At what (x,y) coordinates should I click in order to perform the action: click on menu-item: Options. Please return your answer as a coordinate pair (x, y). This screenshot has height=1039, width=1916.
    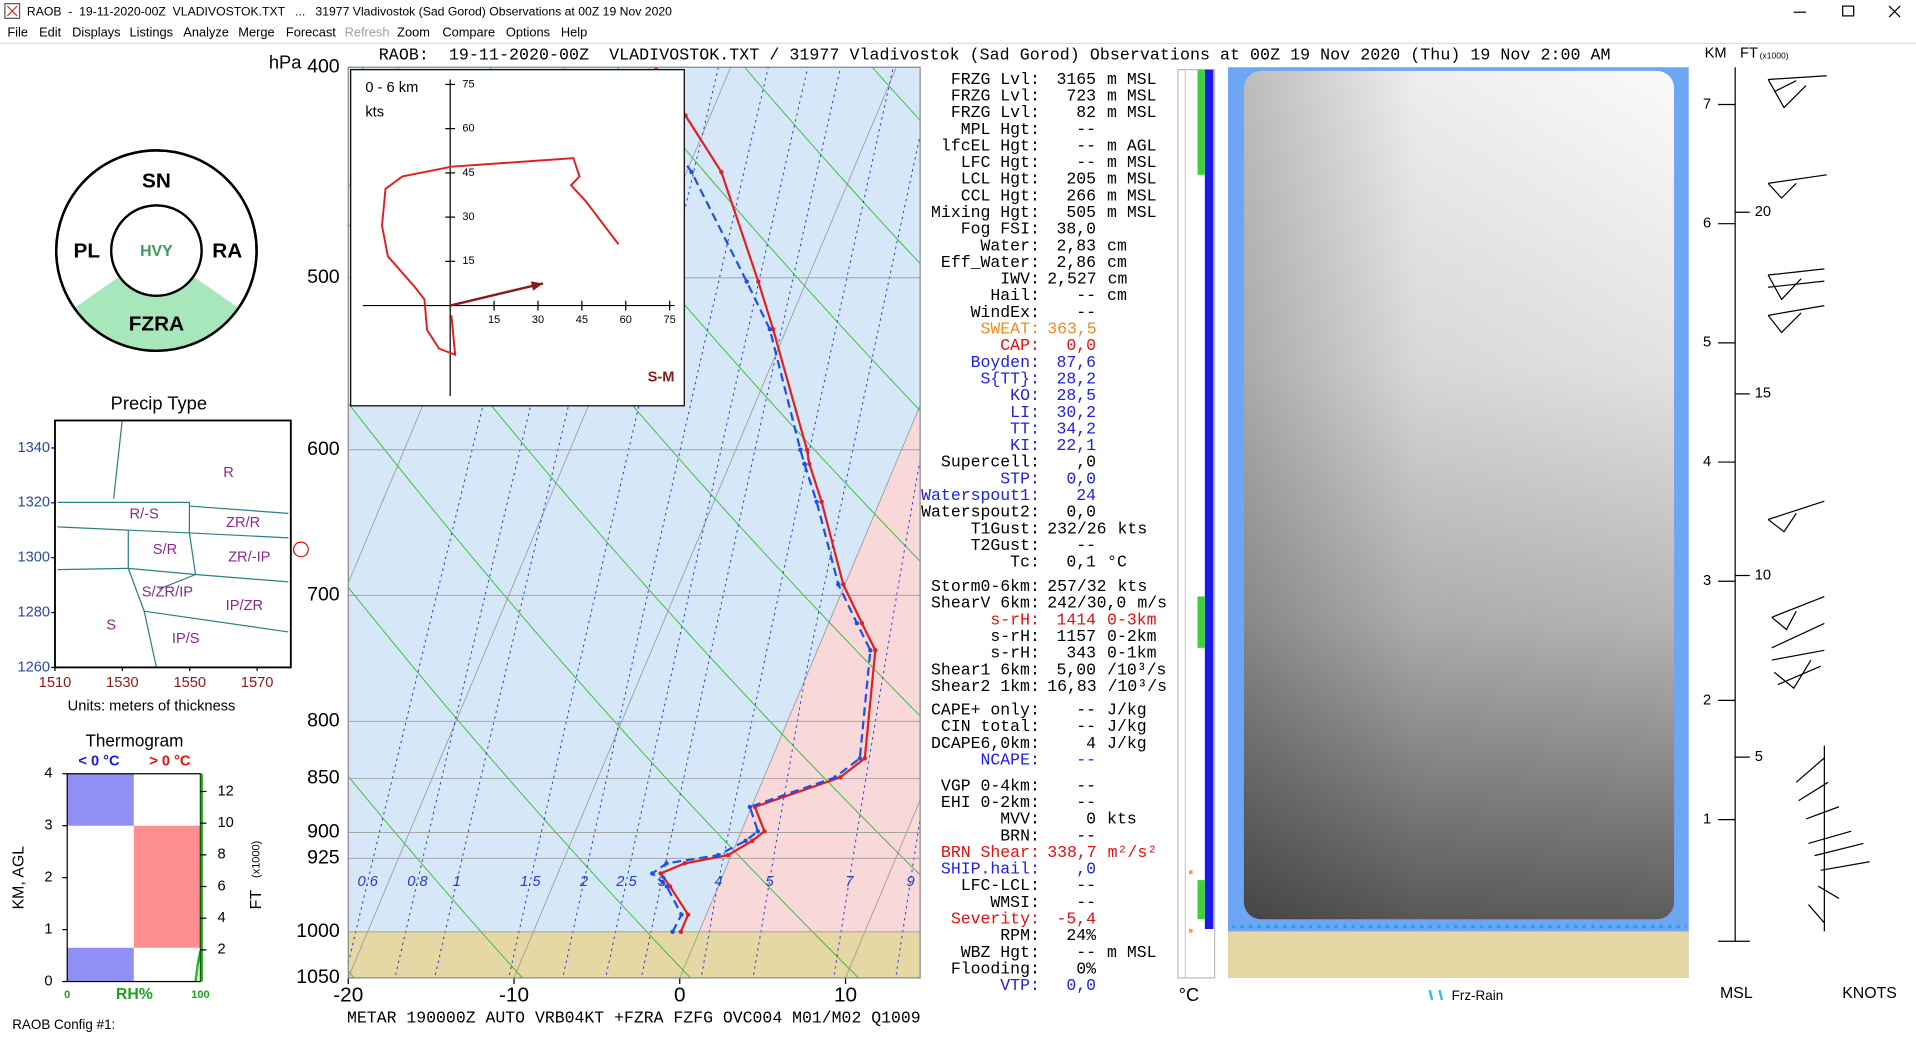
    Looking at the image, I should click on (528, 31).